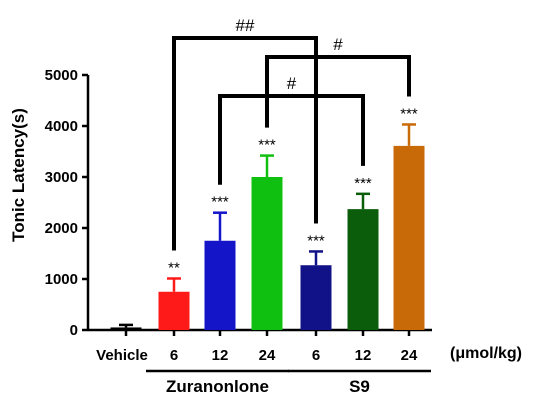 The width and height of the screenshot is (550, 409). Describe the element at coordinates (122, 355) in the screenshot. I see `x-tick-label: Vehicle` at that location.